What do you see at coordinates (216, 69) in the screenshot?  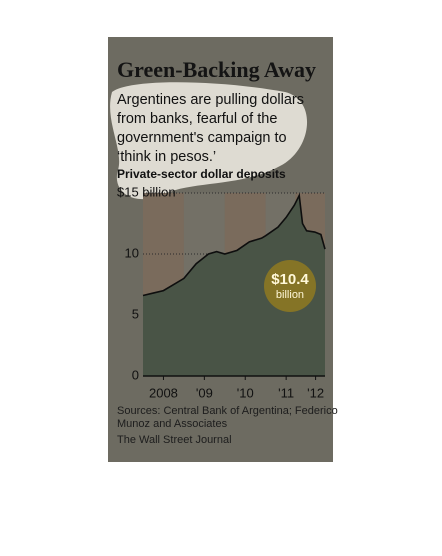 I see `chart-title: Green-Backing Away` at bounding box center [216, 69].